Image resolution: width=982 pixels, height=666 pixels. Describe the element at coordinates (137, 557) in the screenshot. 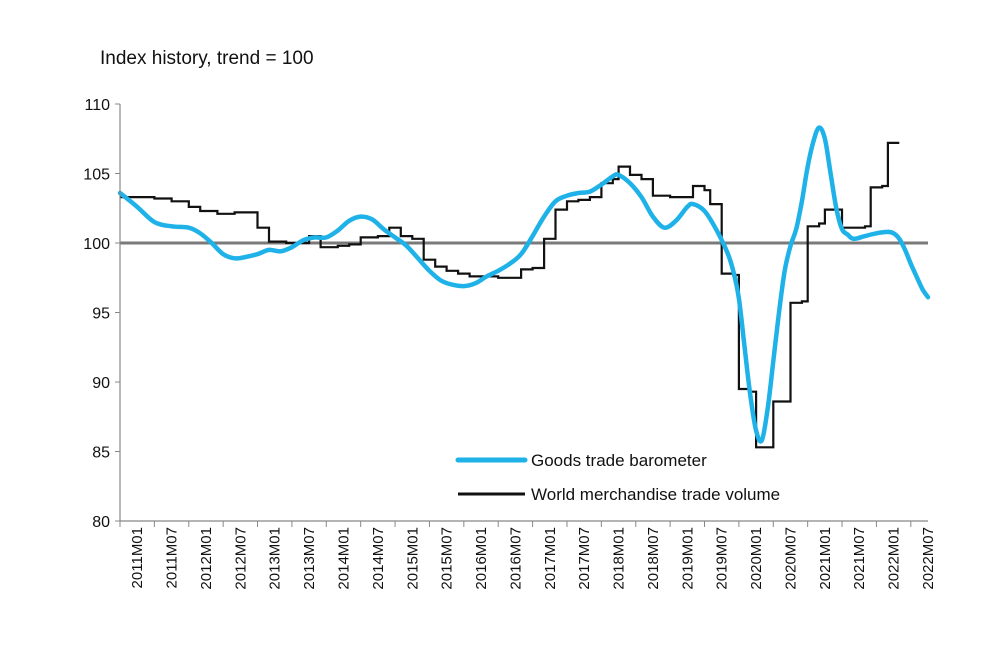

I see `x-tick-label-2011M01: 2011M01` at that location.